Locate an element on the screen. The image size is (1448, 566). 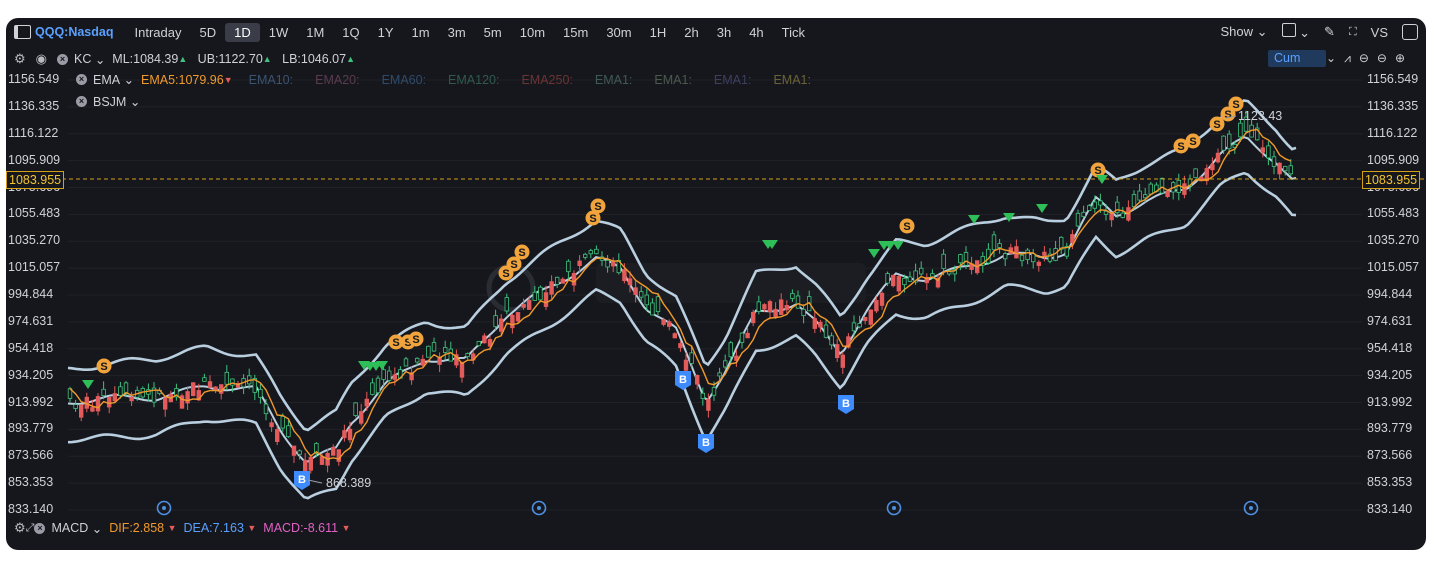
timeframe-tab-4h: 4h is located at coordinates (756, 32).